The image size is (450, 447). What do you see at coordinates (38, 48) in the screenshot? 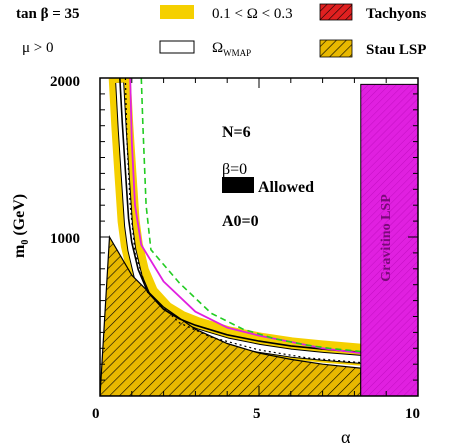
I see `legend-mu: μ > 0` at bounding box center [38, 48].